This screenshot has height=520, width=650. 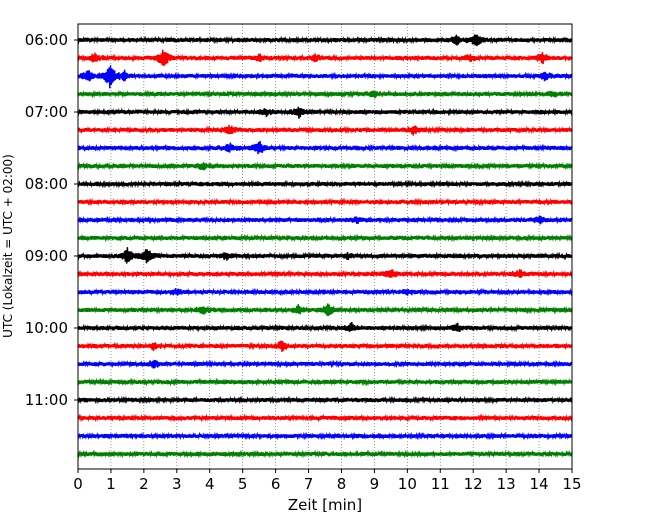 I want to click on x-tick-label-13: 13, so click(x=506, y=484).